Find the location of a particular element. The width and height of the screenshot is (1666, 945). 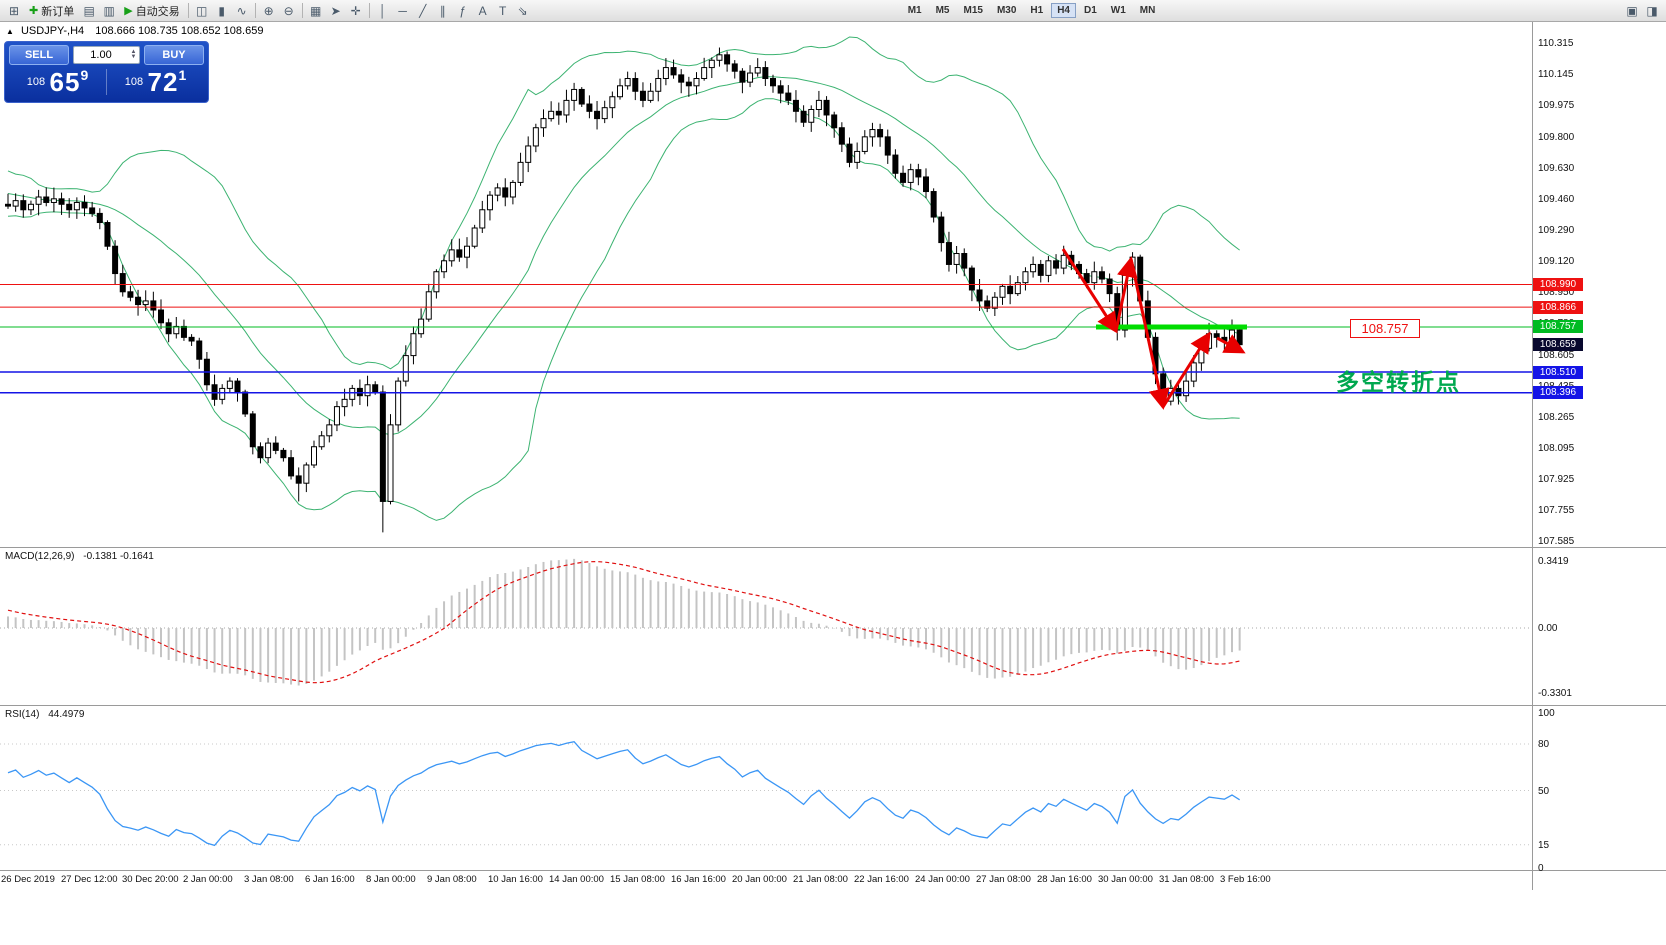

text-icon: A is located at coordinates (482, 10).